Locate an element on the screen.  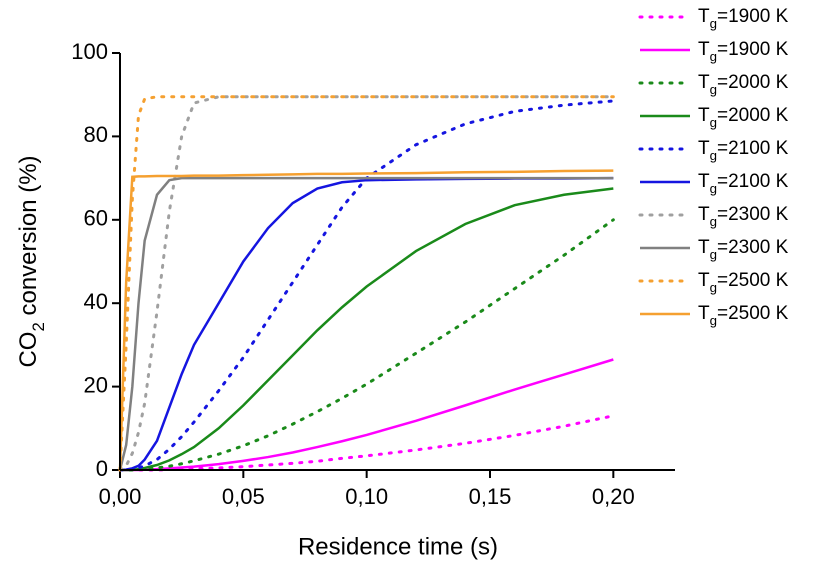
y-axis-title: CO2 conversion (%) is located at coordinates (31, 261).